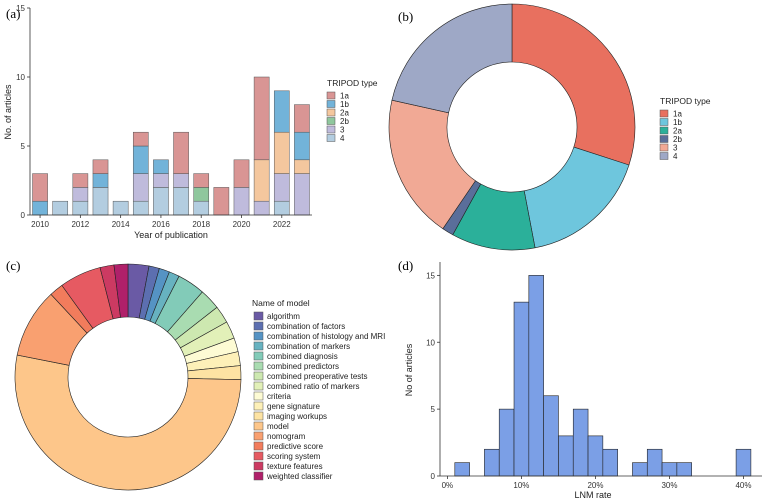 The image size is (768, 503). What do you see at coordinates (576, 197) in the screenshot?
I see `b-slice-1b` at bounding box center [576, 197].